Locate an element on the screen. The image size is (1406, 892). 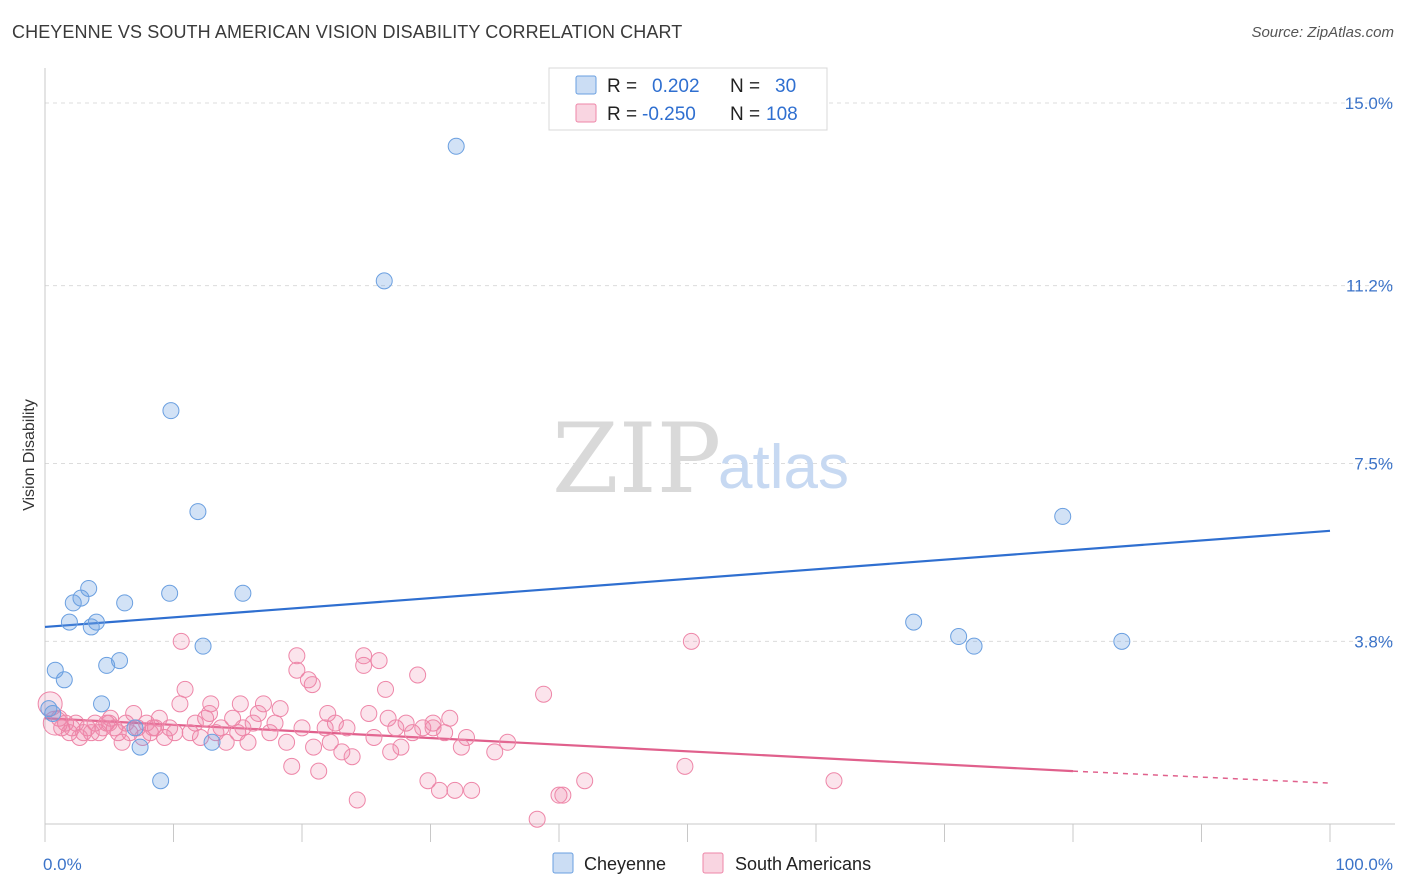
legend-n-value-cheyenne: 30 is located at coordinates (785, 86).